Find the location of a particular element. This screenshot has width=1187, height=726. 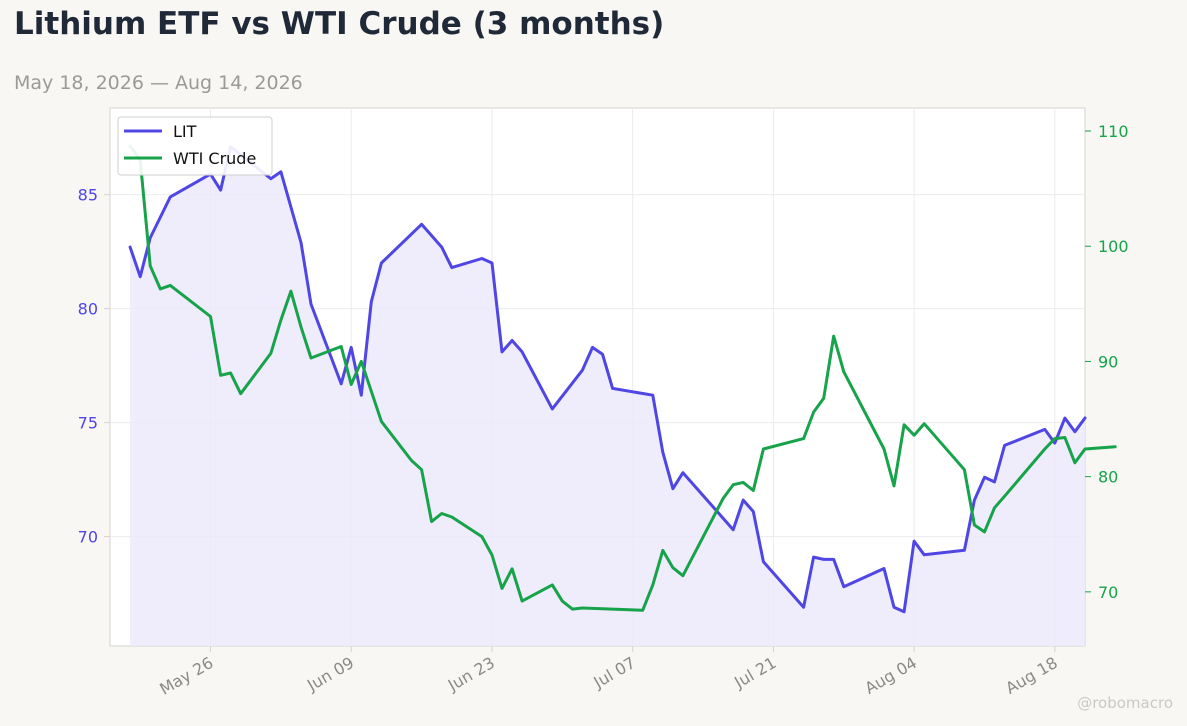

y-left-tick-label: 80 is located at coordinates (88, 309).